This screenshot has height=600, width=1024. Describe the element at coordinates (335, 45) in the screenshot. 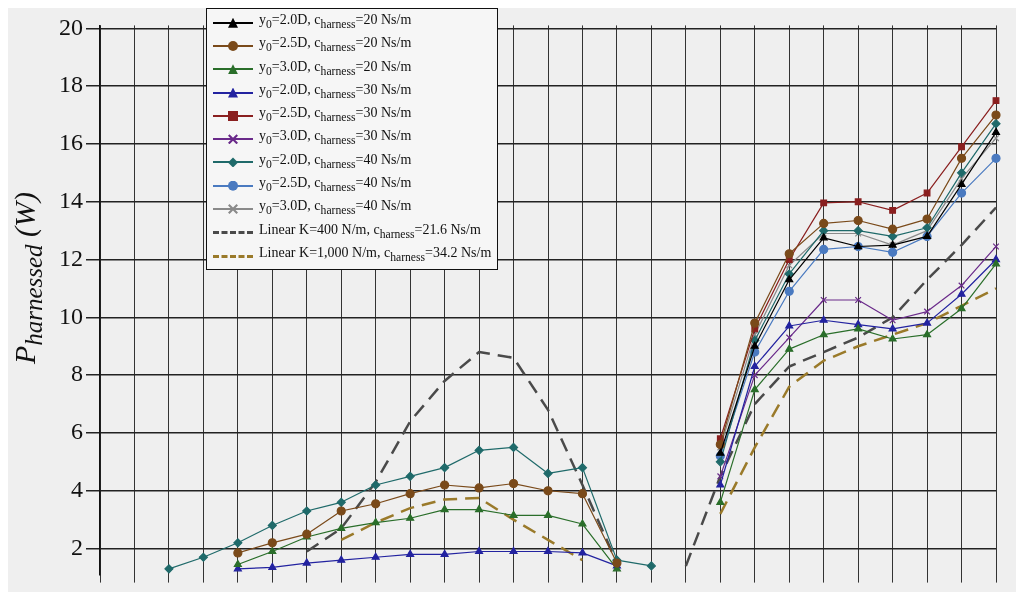

I see `legend-label: y$_{0}$=2.5D, c$_{harness}$=20 Ns/m` at that location.